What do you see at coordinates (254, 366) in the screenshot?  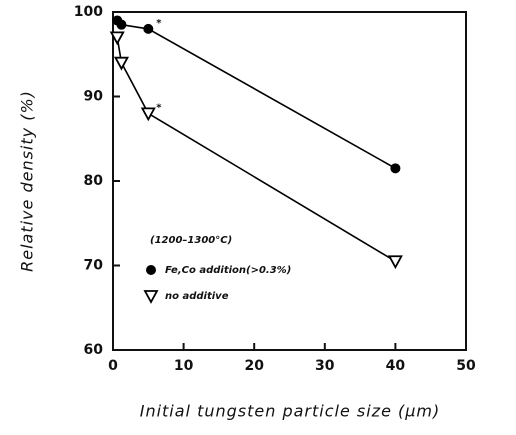 I see `x-tick-label: 20` at bounding box center [254, 366].